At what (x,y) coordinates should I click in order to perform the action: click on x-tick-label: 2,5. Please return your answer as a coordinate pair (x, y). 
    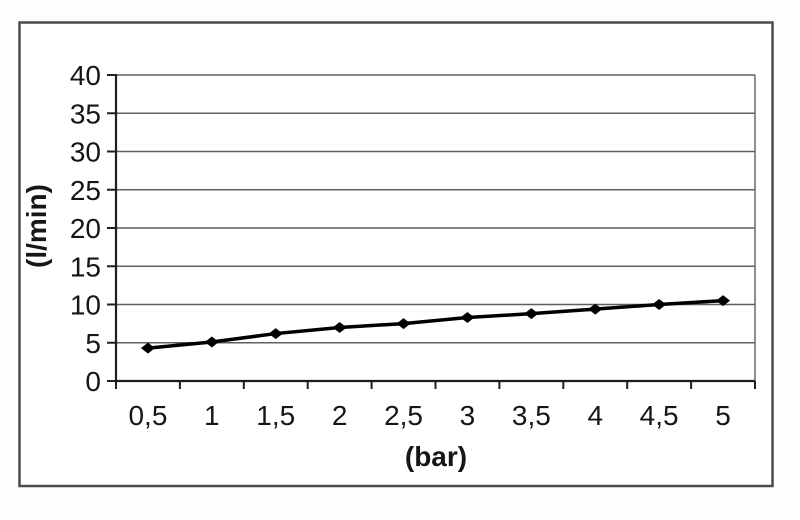
    Looking at the image, I should click on (403, 415).